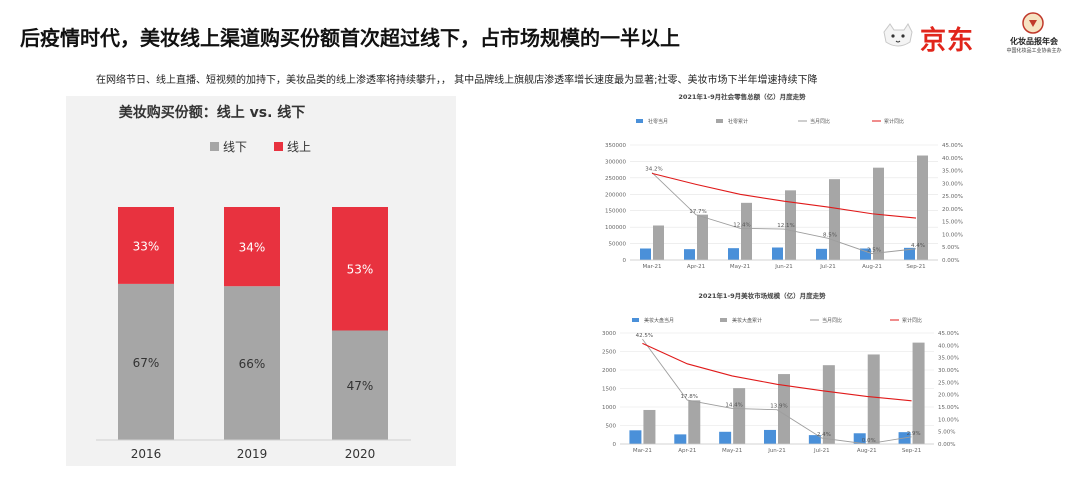  What do you see at coordinates (212, 112) in the screenshot?
I see `chart-title: 美妆购买份额：线上 vs. 线下` at bounding box center [212, 112].